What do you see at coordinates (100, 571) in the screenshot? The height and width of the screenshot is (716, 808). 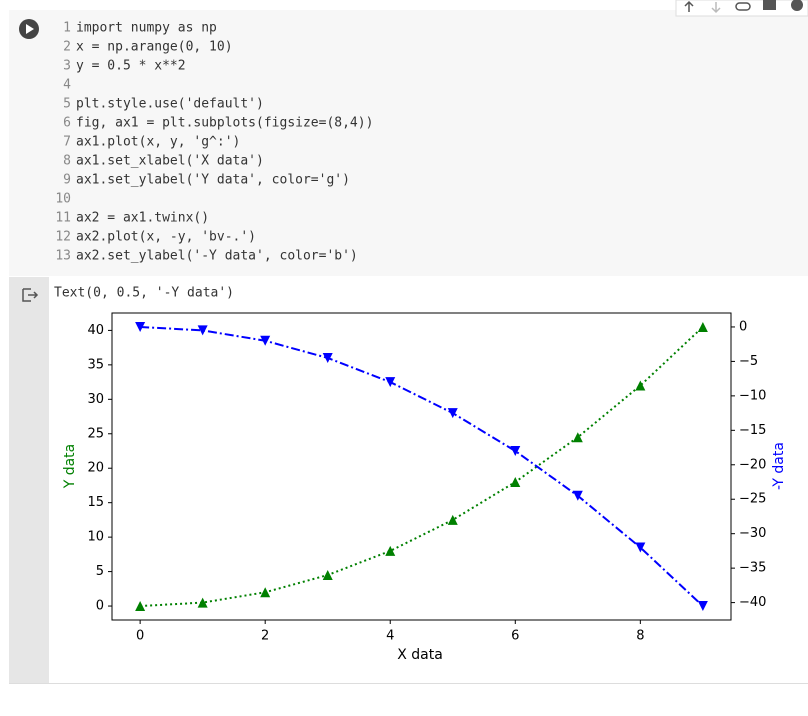 I see `y-tick-label: 5` at bounding box center [100, 571].